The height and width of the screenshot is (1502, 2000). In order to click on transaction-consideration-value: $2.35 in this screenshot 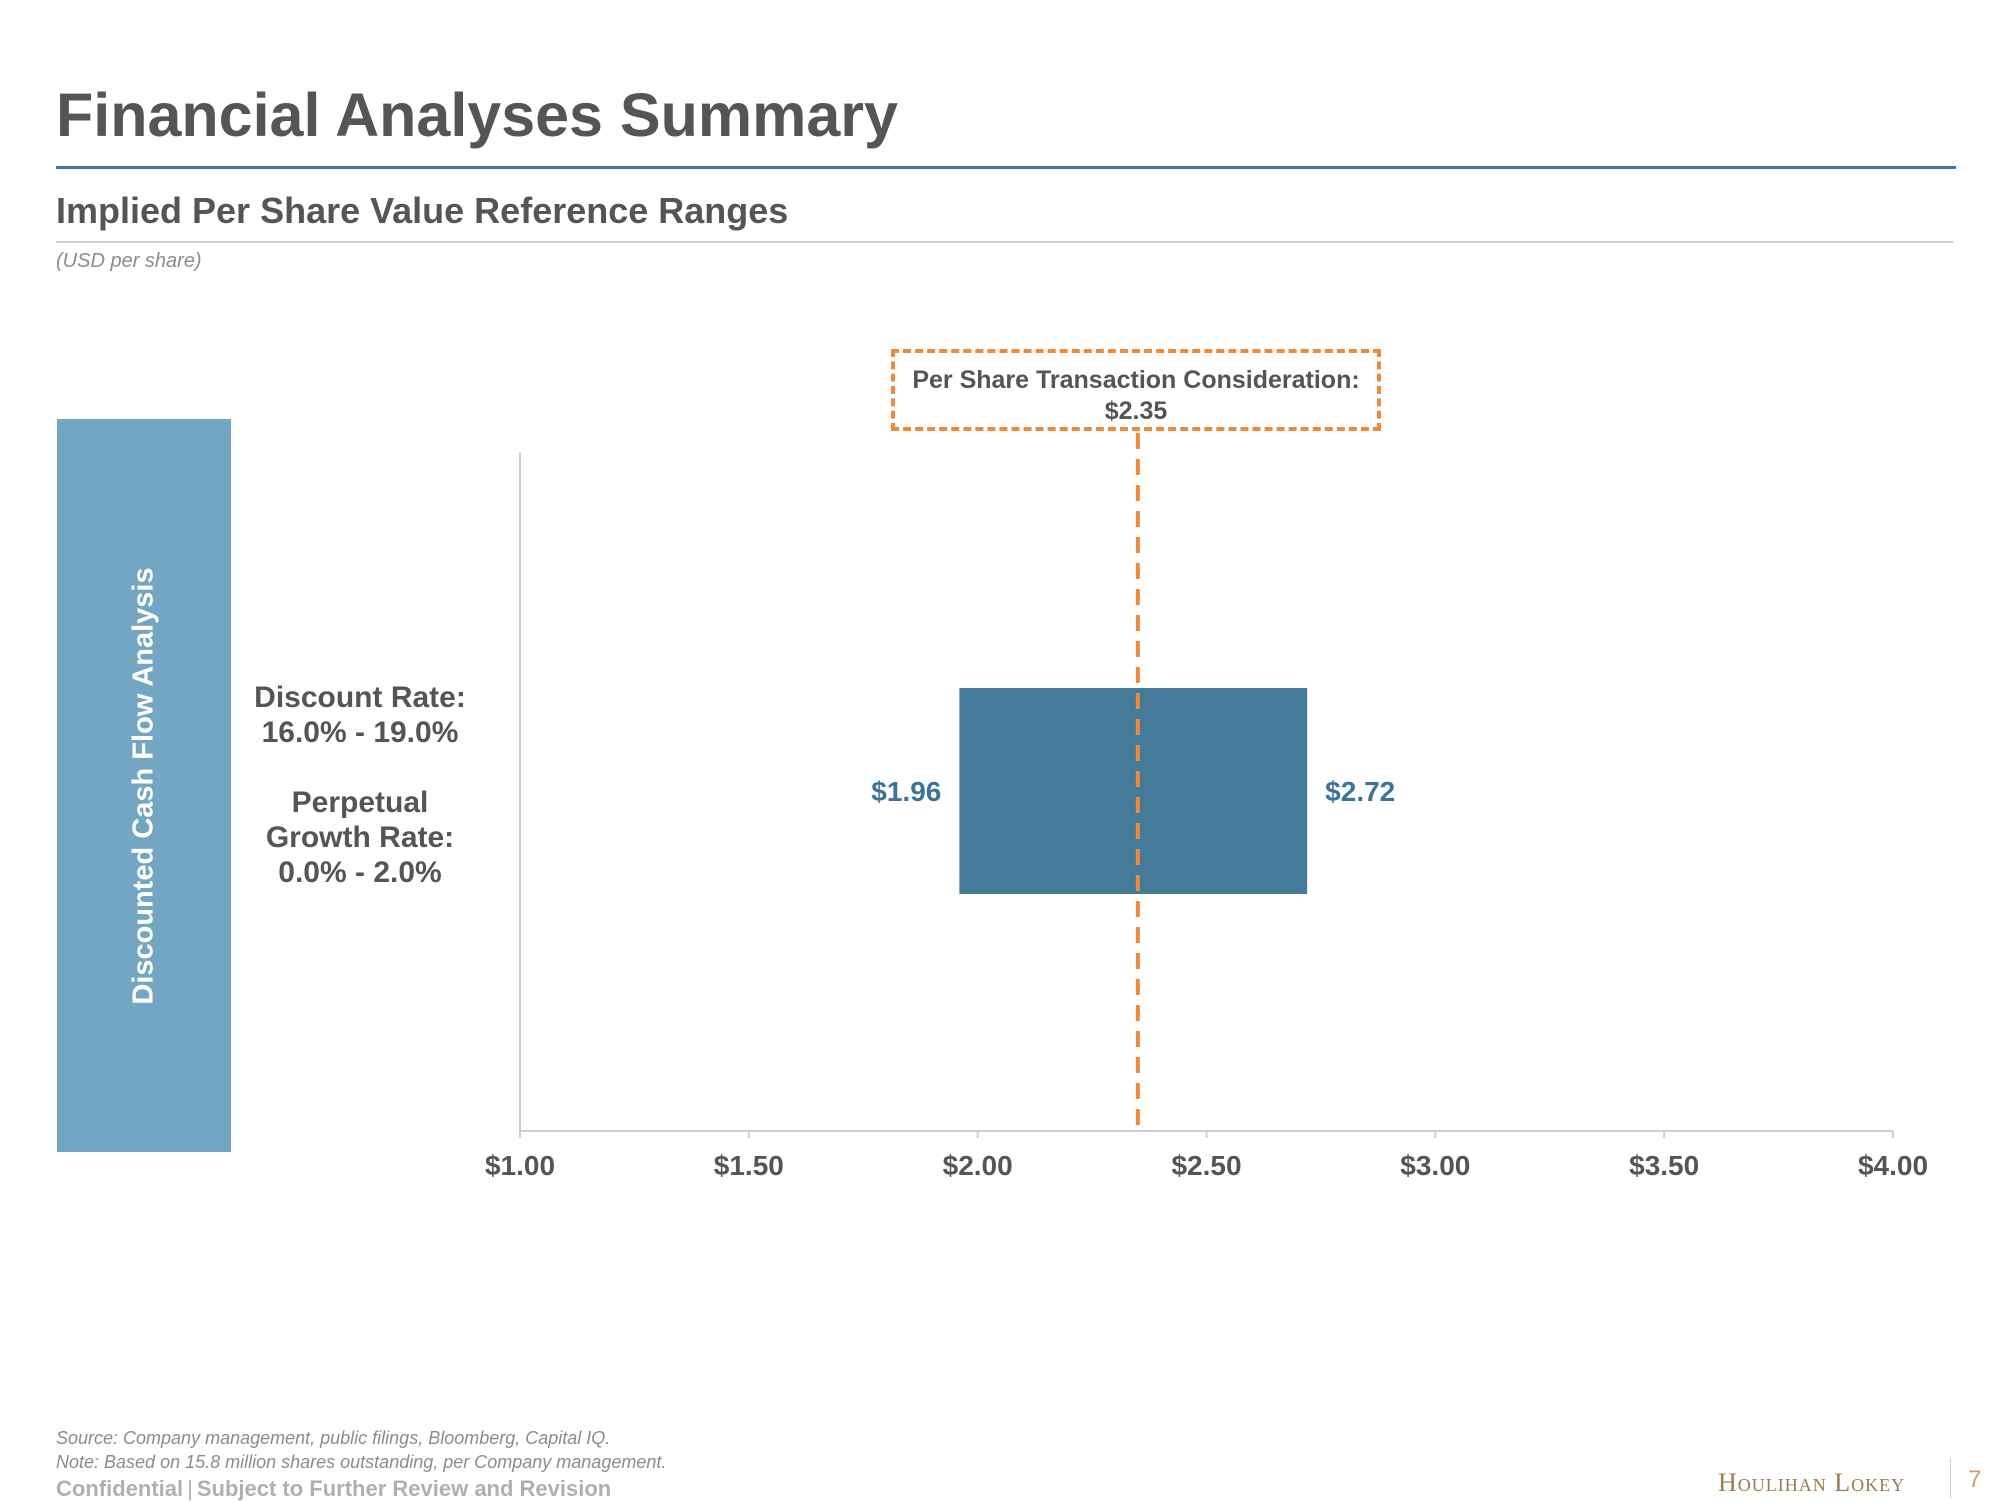, I will do `click(1136, 411)`.